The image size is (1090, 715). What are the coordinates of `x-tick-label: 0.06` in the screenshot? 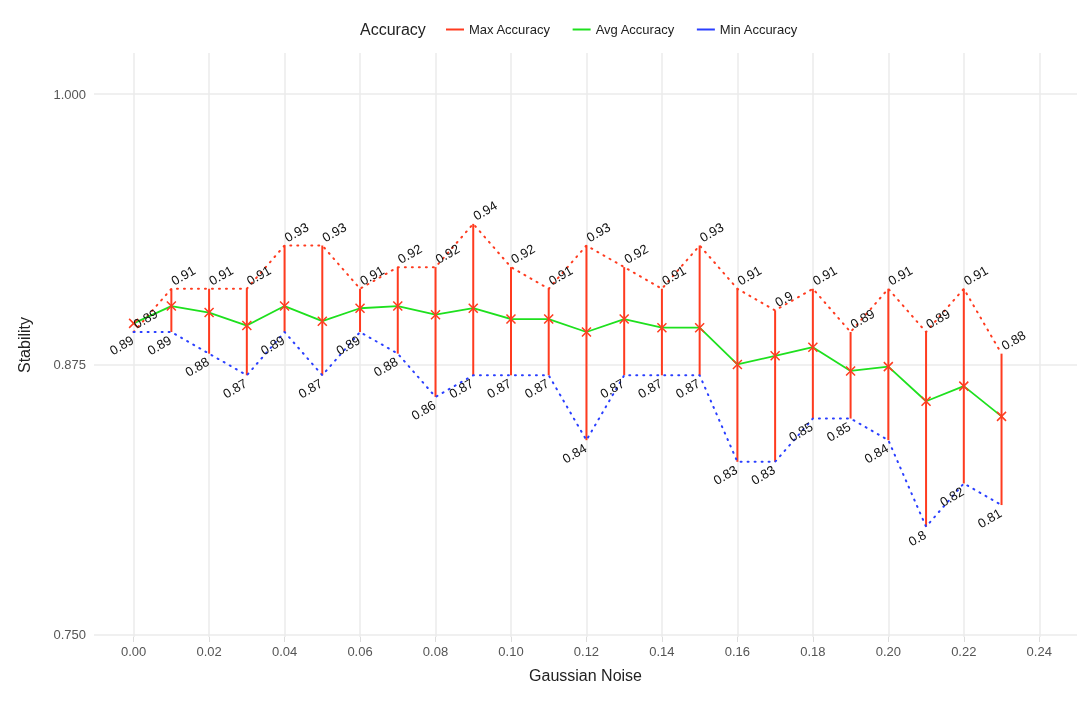 It's located at (360, 651).